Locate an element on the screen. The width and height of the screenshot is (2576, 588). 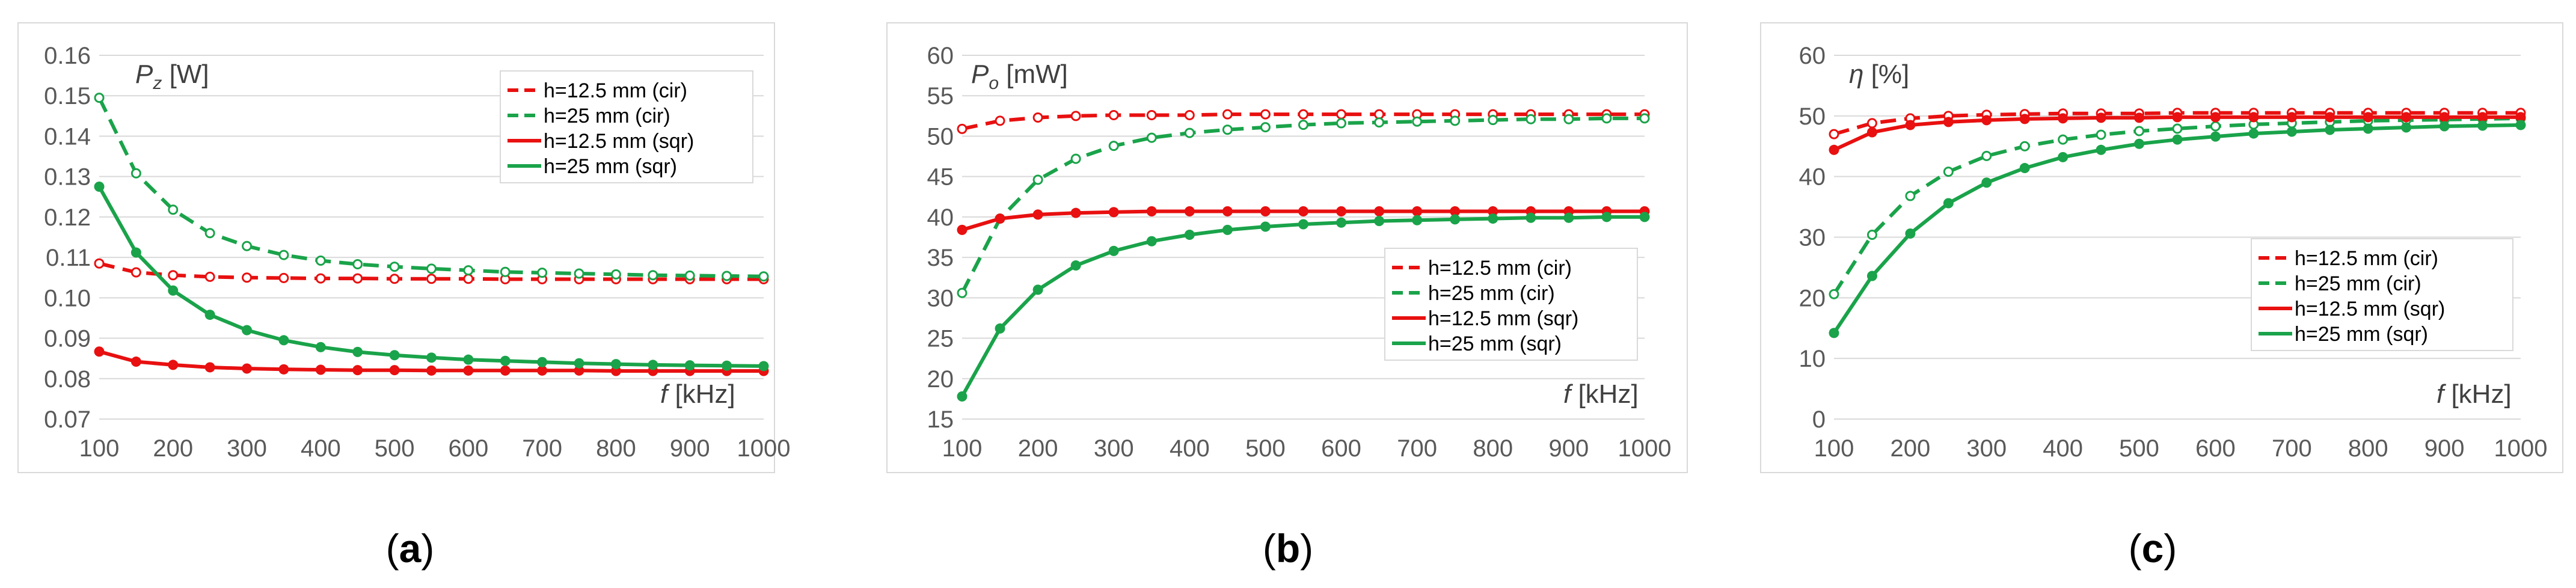
y-tick-label: 45 is located at coordinates (940, 177).